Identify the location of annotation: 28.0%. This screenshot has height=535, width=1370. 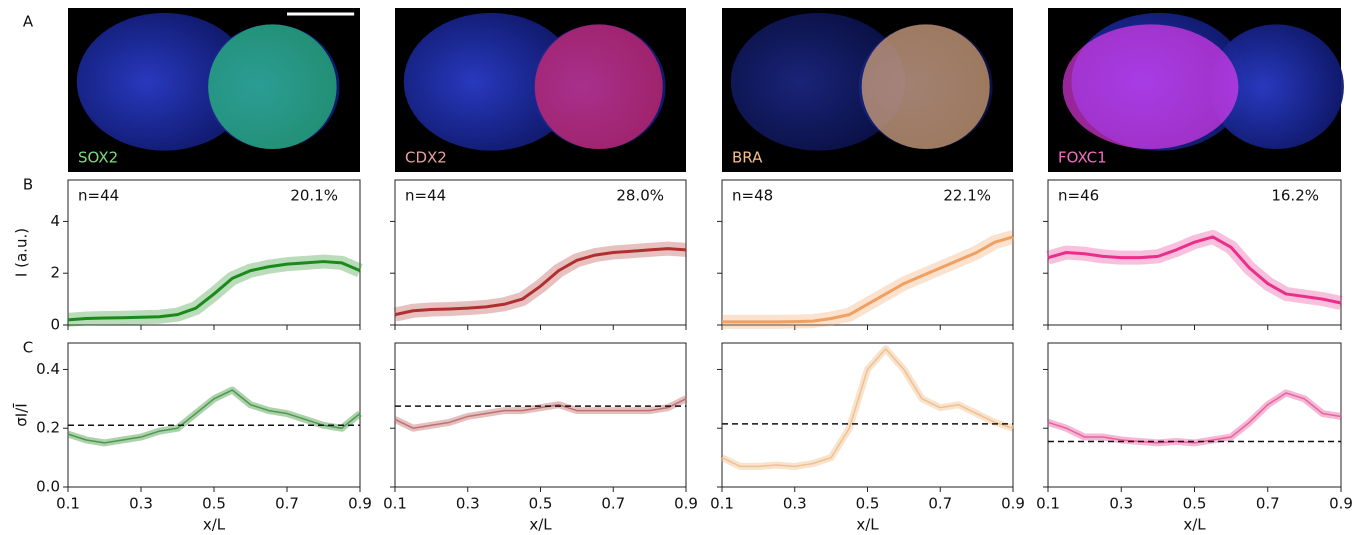
(640, 196).